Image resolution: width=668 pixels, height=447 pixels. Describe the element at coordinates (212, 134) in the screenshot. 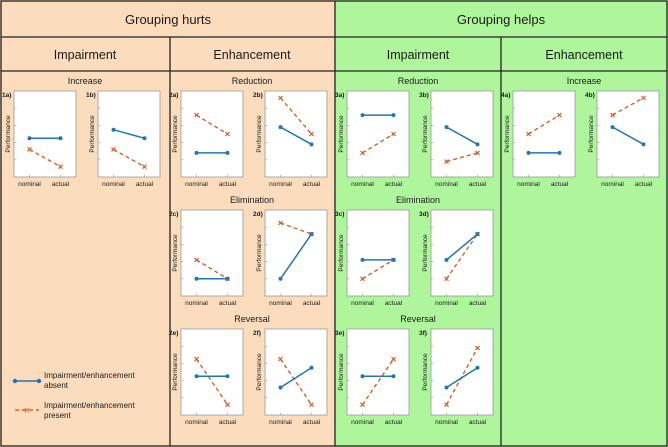

I see `plot-area-2a` at that location.